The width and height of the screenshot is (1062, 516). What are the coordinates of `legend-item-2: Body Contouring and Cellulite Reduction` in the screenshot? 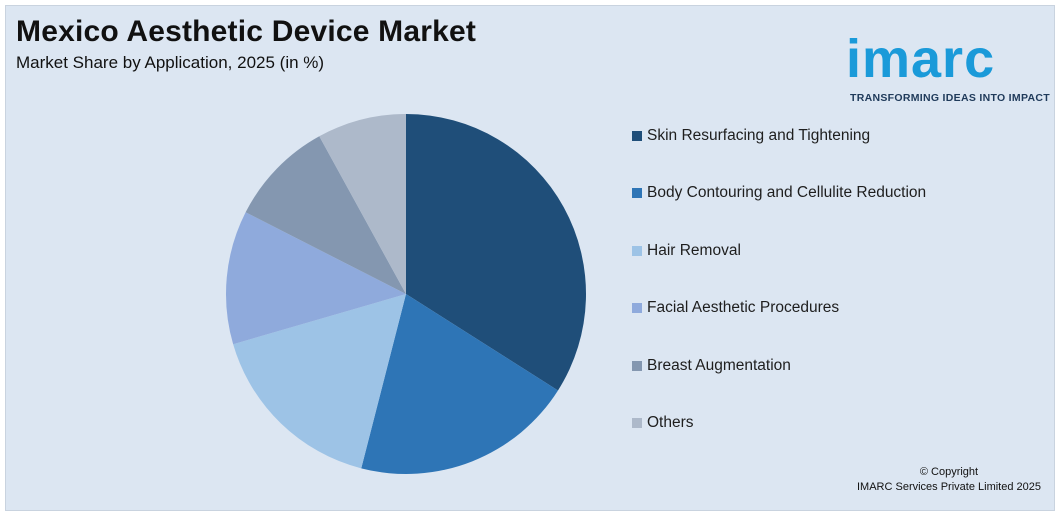 It's located at (779, 193).